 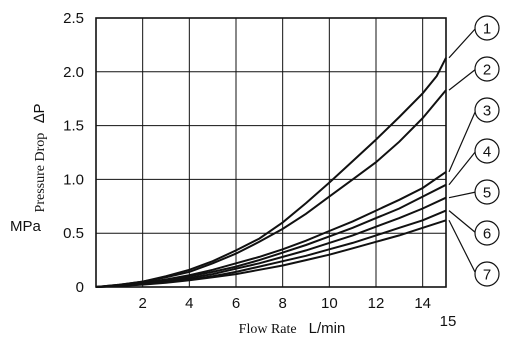 I want to click on x-tick-label: 10, so click(x=329, y=303).